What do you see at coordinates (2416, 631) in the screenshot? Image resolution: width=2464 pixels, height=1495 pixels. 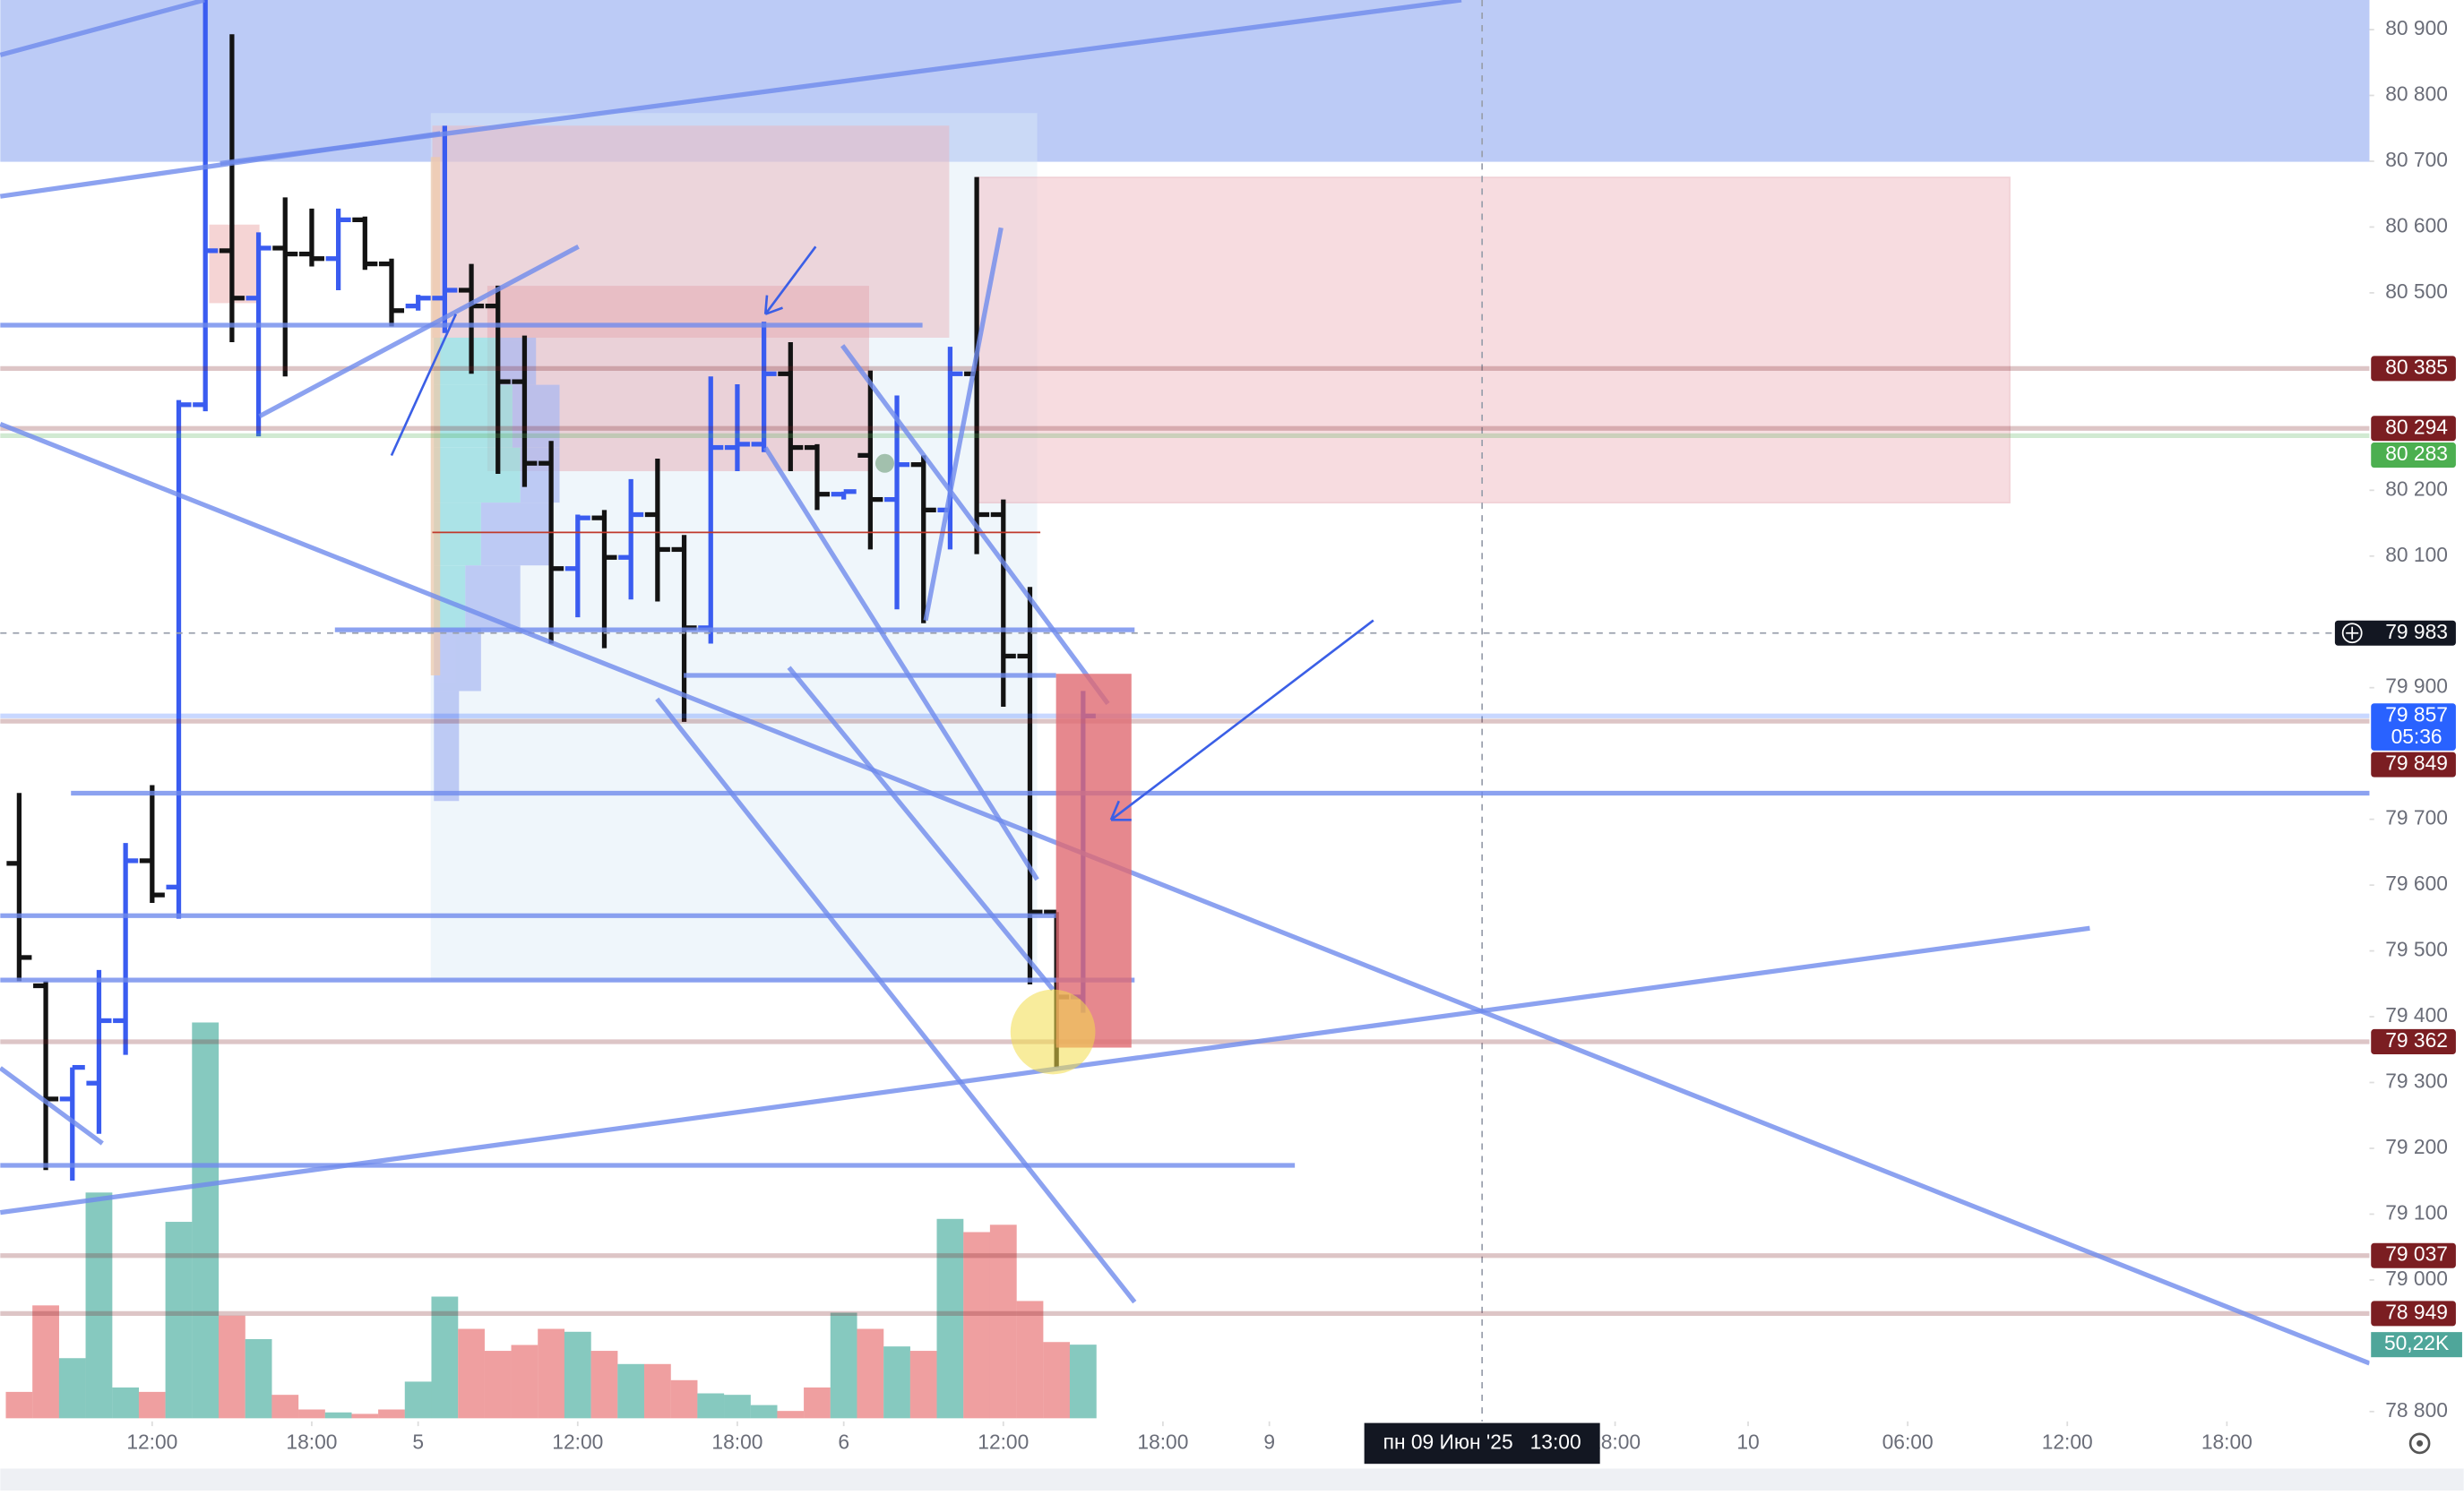 I see `price-label: 79 983` at bounding box center [2416, 631].